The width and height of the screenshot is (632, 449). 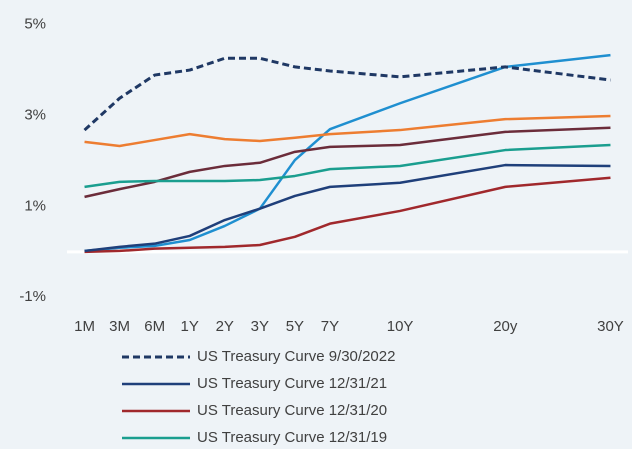 I want to click on legend-label: US Treasury Curve 9/30/2022, so click(x=296, y=356).